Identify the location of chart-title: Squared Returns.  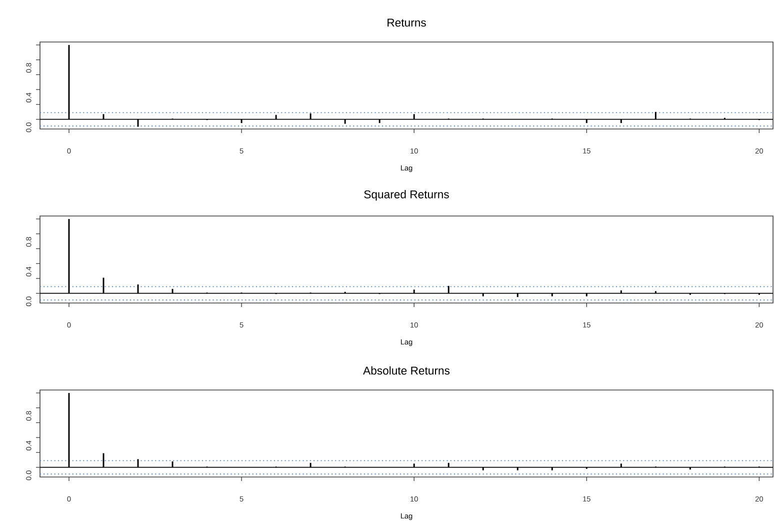
(406, 195).